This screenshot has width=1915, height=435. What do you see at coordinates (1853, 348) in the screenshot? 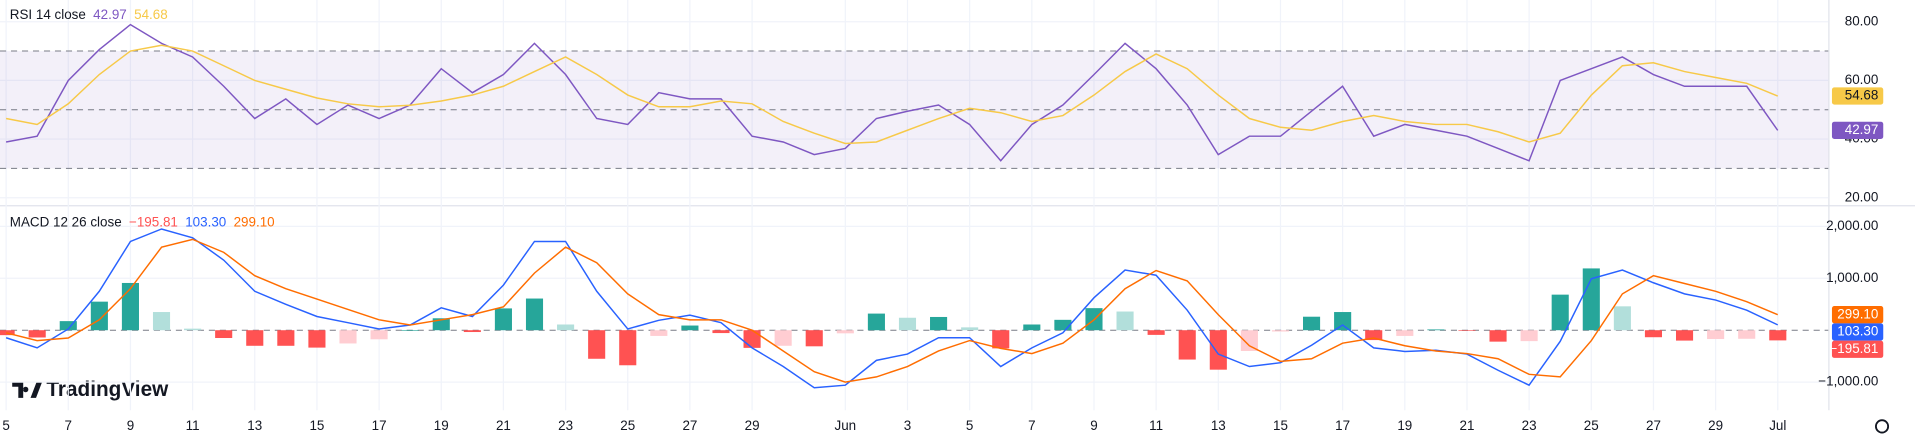
I see `price-badge-label: −195.81` at bounding box center [1853, 348].